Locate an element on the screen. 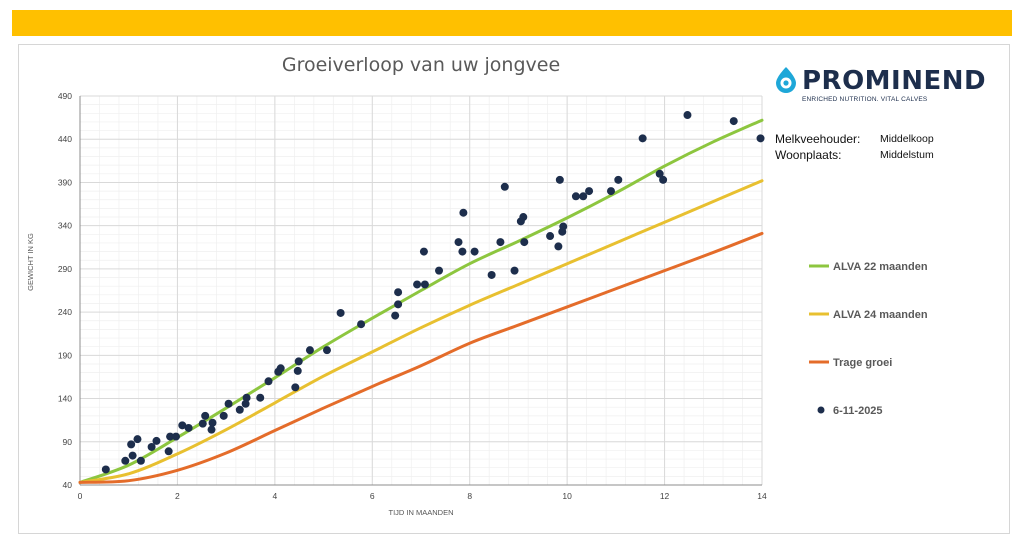  place-value: Middelstum is located at coordinates (907, 155).